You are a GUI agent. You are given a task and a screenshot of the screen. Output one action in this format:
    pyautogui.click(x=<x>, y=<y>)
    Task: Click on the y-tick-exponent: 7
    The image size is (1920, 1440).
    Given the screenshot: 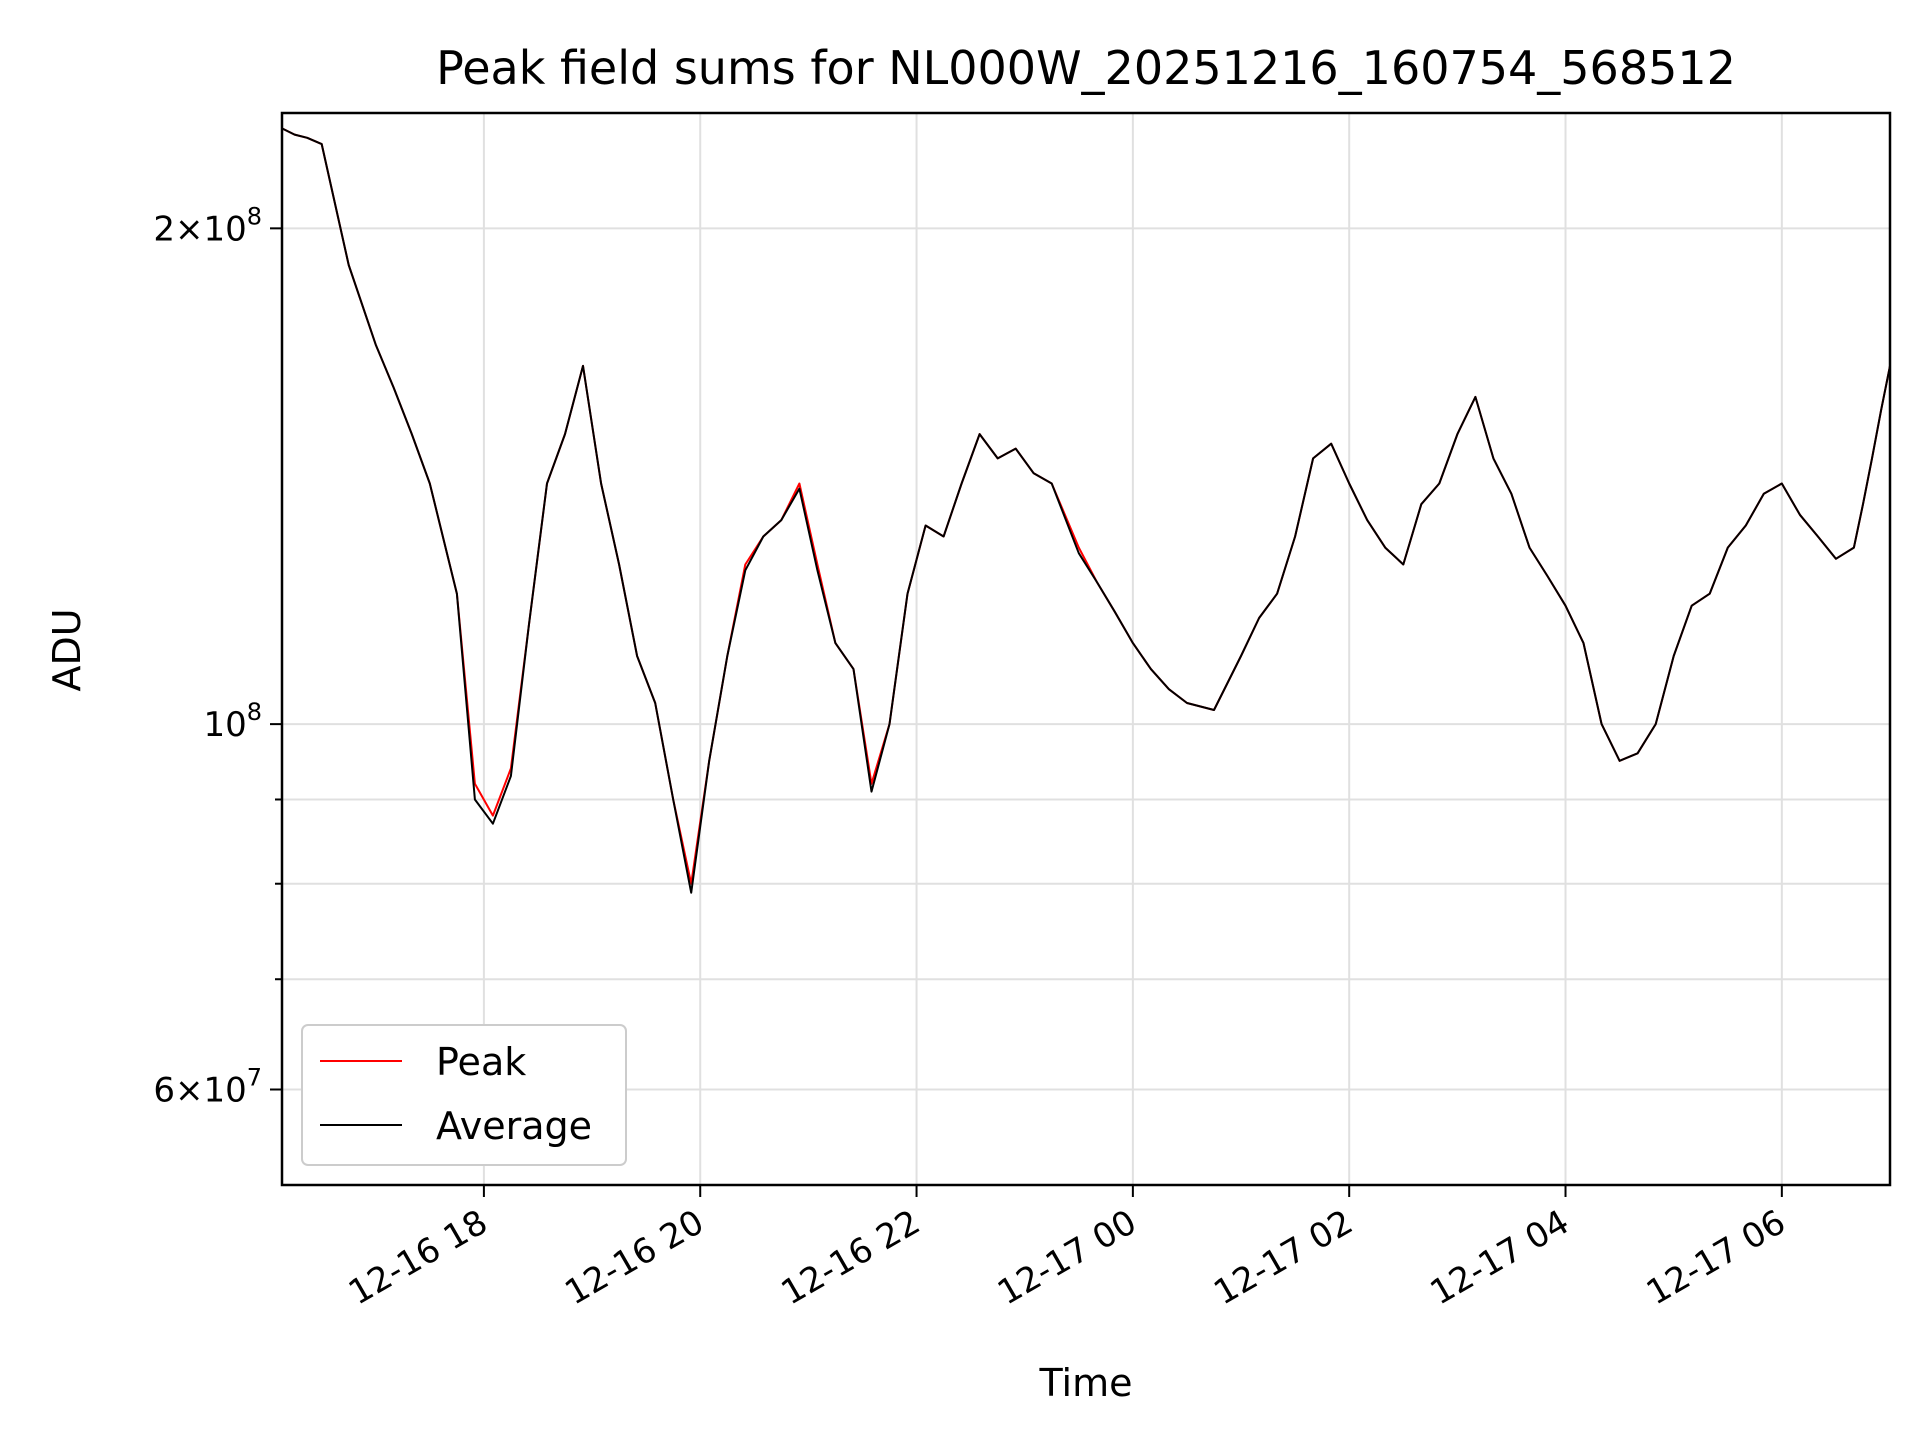 What is the action you would take?
    pyautogui.click(x=254, y=1077)
    